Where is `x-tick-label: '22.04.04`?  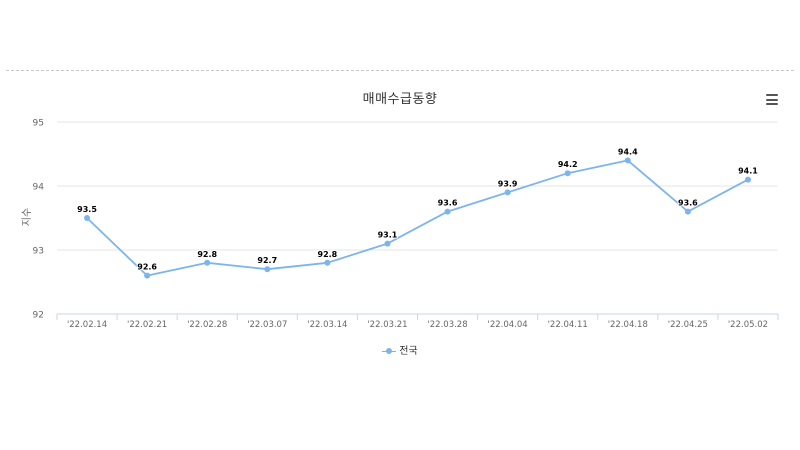 x-tick-label: '22.04.04 is located at coordinates (508, 325).